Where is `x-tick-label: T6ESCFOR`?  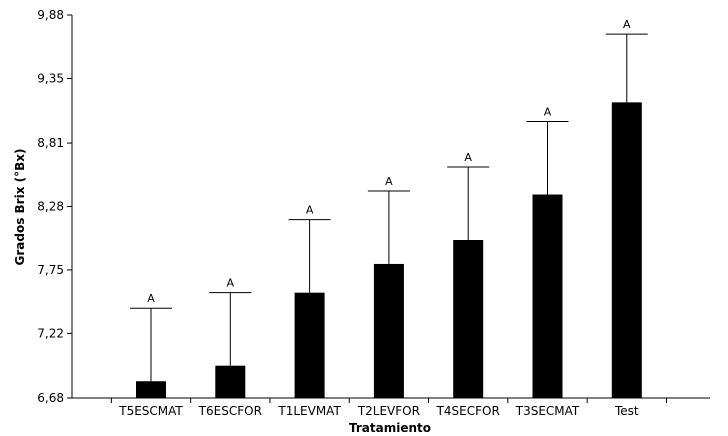 x-tick-label: T6ESCFOR is located at coordinates (230, 411).